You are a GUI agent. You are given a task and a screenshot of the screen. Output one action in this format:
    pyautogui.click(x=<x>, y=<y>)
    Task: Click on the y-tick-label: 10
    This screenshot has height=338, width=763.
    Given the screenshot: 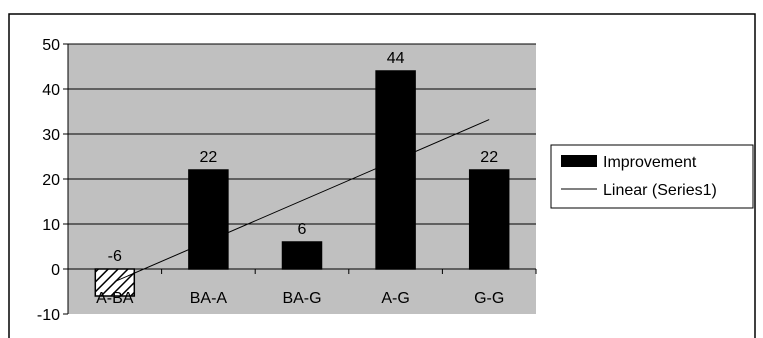 What is the action you would take?
    pyautogui.click(x=51, y=225)
    